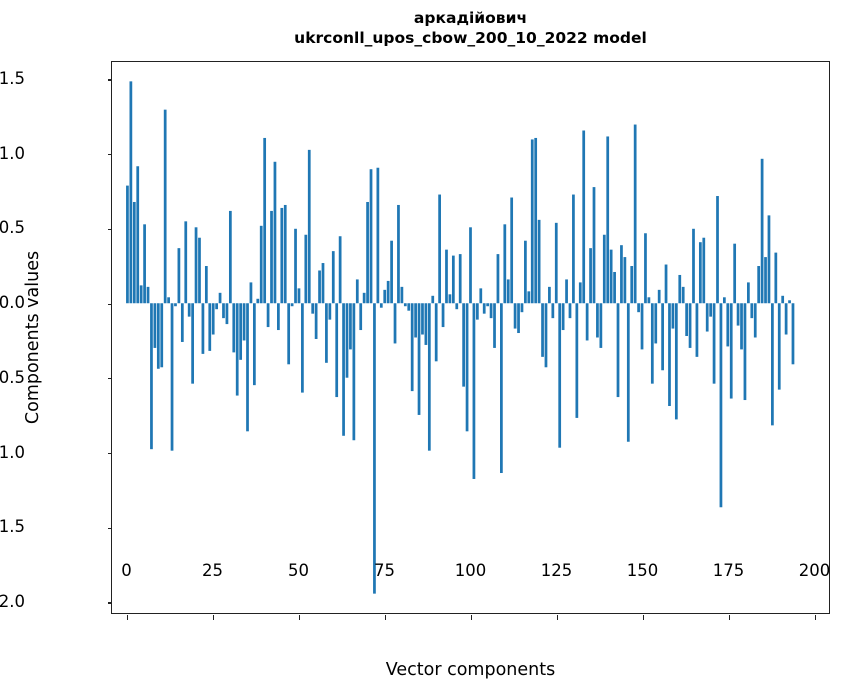  Describe the element at coordinates (470, 670) in the screenshot. I see `x-axis-label: Vector components` at that location.